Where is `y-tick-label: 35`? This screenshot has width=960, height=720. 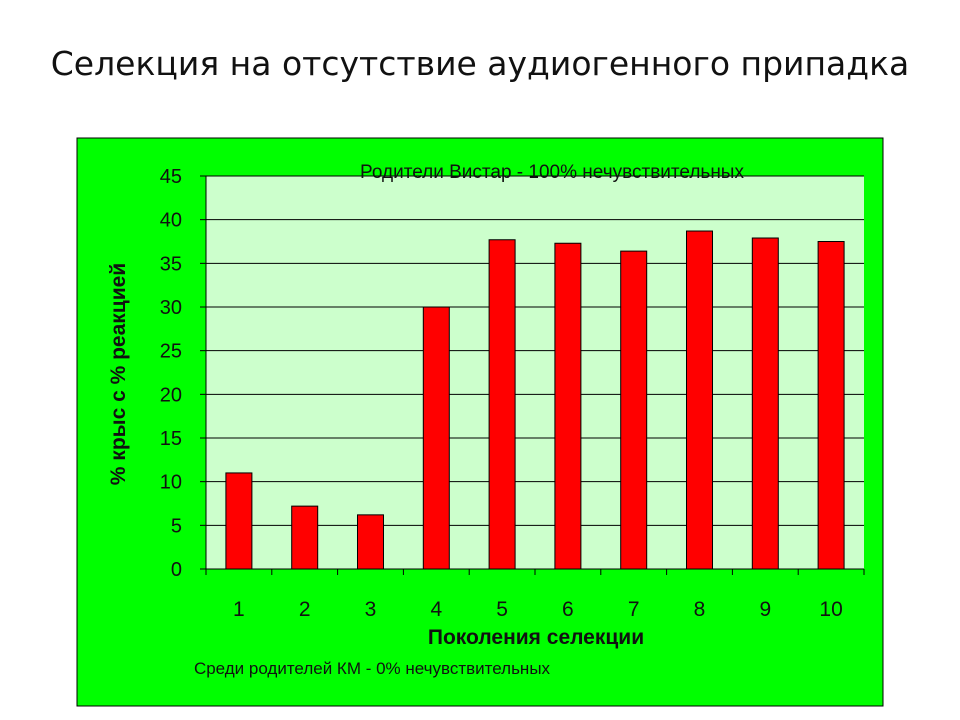 y-tick-label: 35 is located at coordinates (171, 264).